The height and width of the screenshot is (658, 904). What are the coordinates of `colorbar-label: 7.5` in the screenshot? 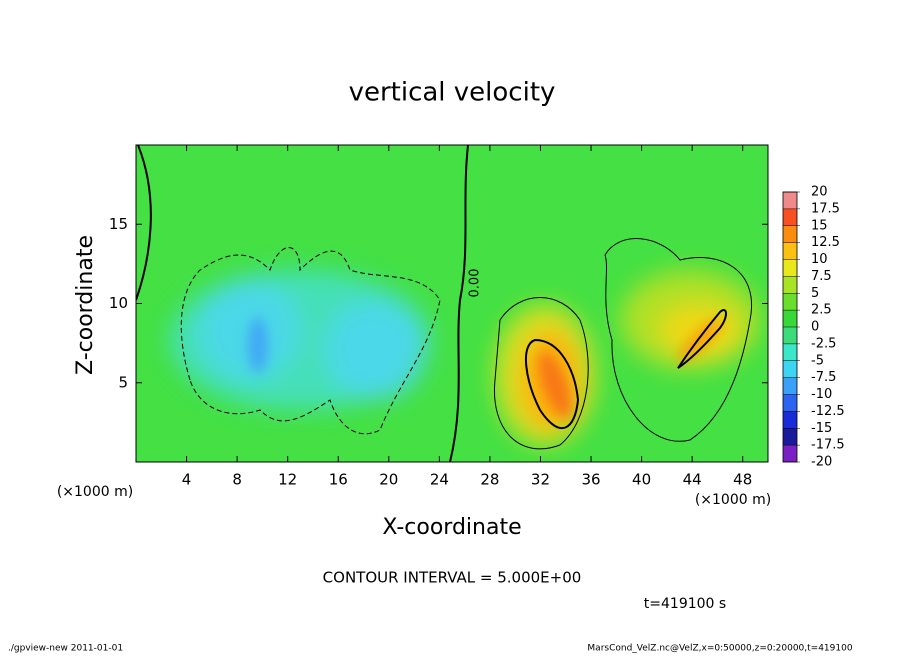 It's located at (821, 276).